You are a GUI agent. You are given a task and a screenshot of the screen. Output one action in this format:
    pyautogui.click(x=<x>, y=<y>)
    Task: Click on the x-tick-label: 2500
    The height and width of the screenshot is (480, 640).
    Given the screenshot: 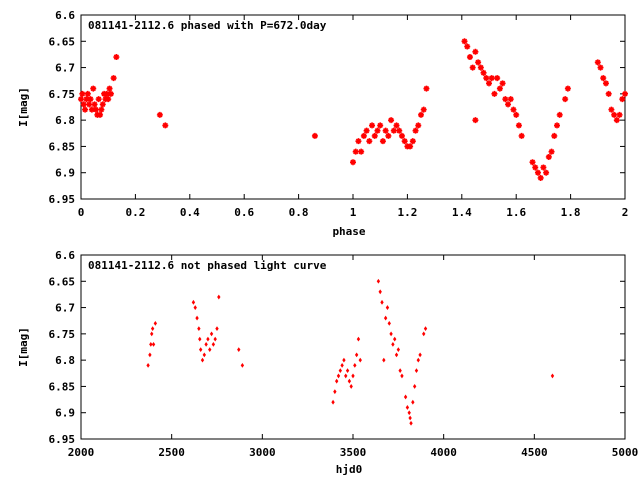 What is the action you would take?
    pyautogui.click(x=171, y=452)
    